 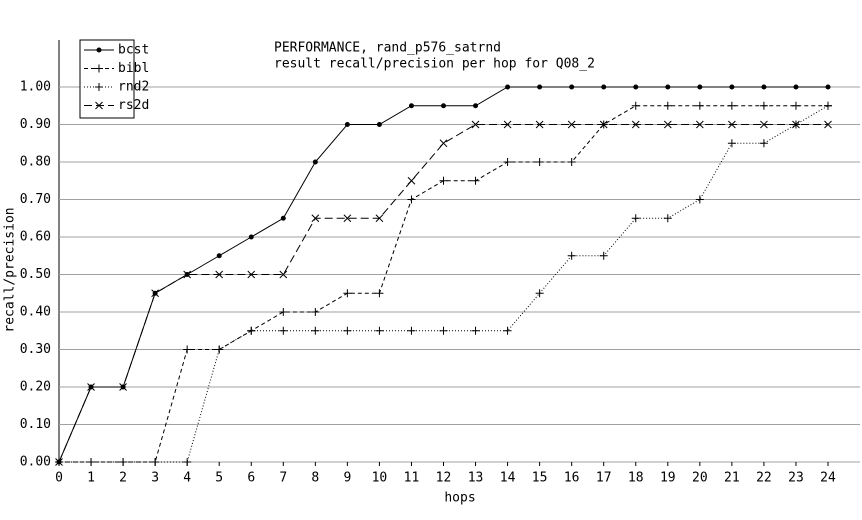 What do you see at coordinates (476, 478) in the screenshot?
I see `x-tick-label: 13` at bounding box center [476, 478].